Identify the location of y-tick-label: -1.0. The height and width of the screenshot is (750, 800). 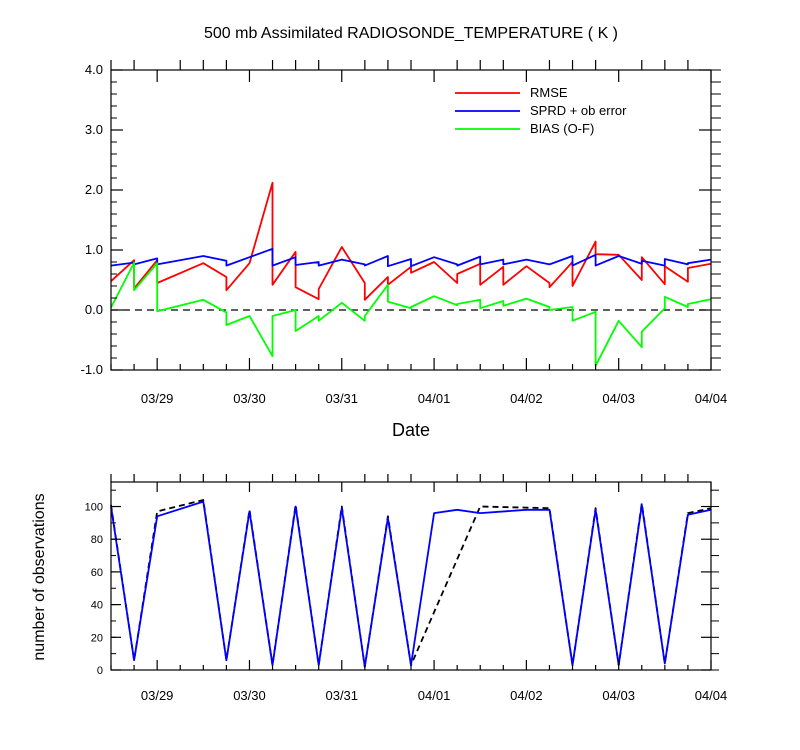
(92, 369).